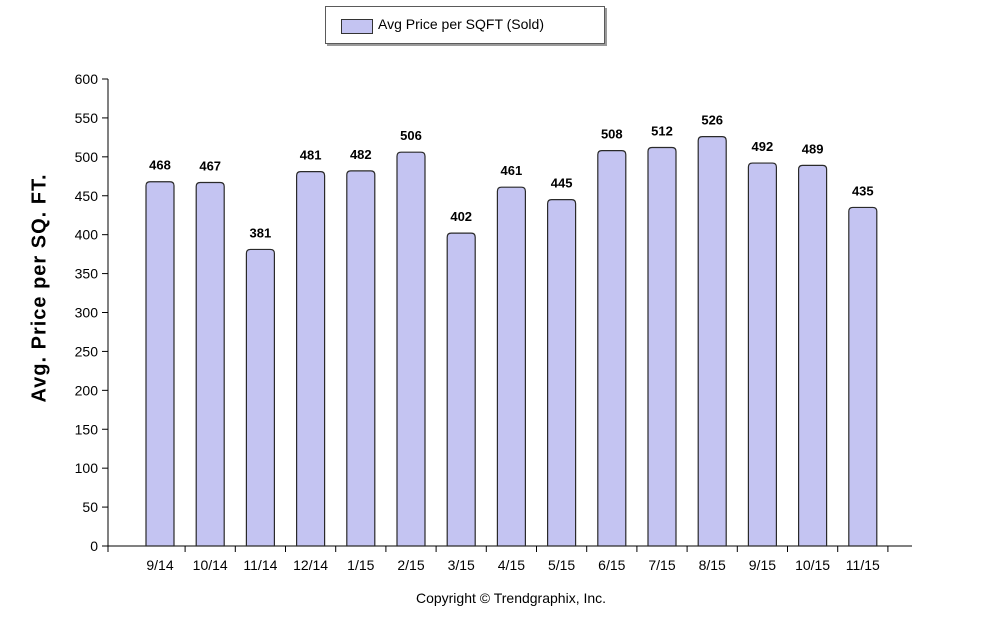  Describe the element at coordinates (87, 118) in the screenshot. I see `y-tick-label: 550` at that location.